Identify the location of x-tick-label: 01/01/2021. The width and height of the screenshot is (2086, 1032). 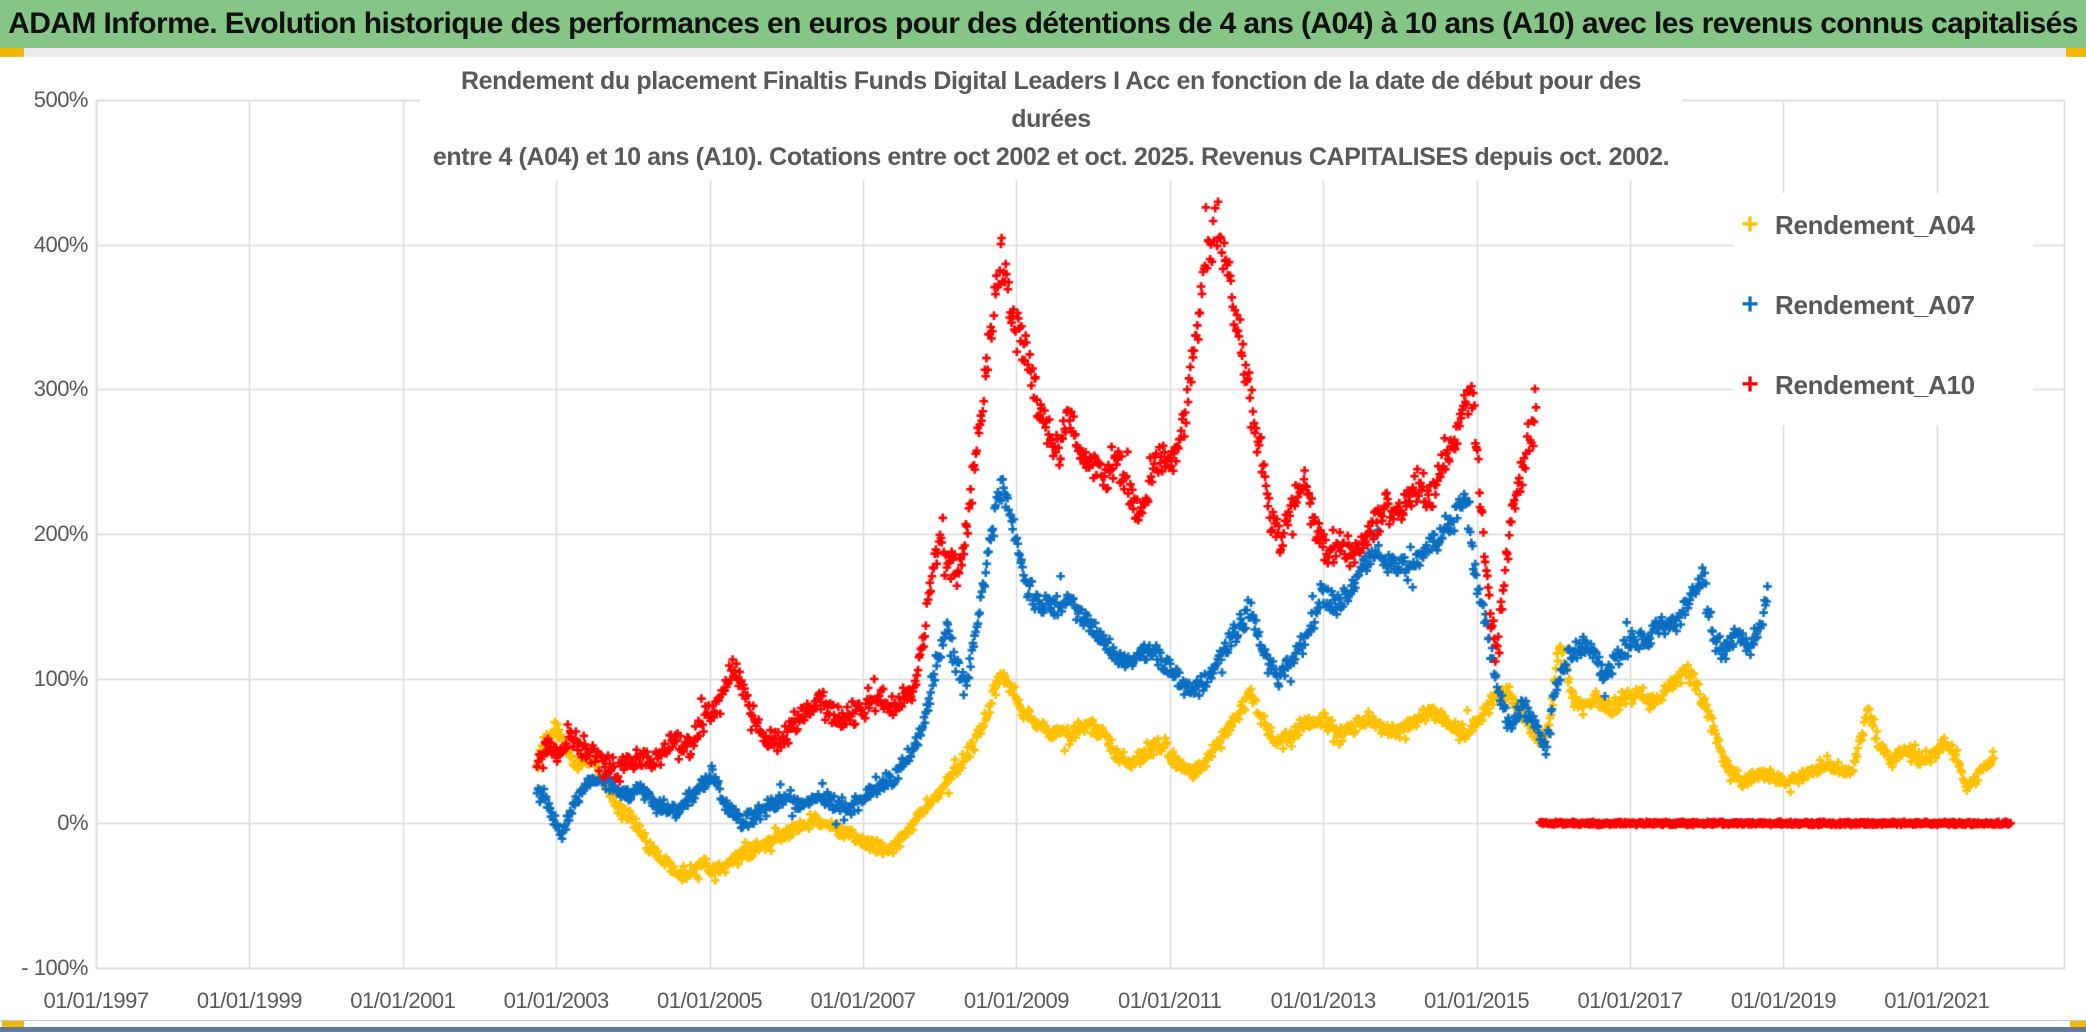
(1937, 1000).